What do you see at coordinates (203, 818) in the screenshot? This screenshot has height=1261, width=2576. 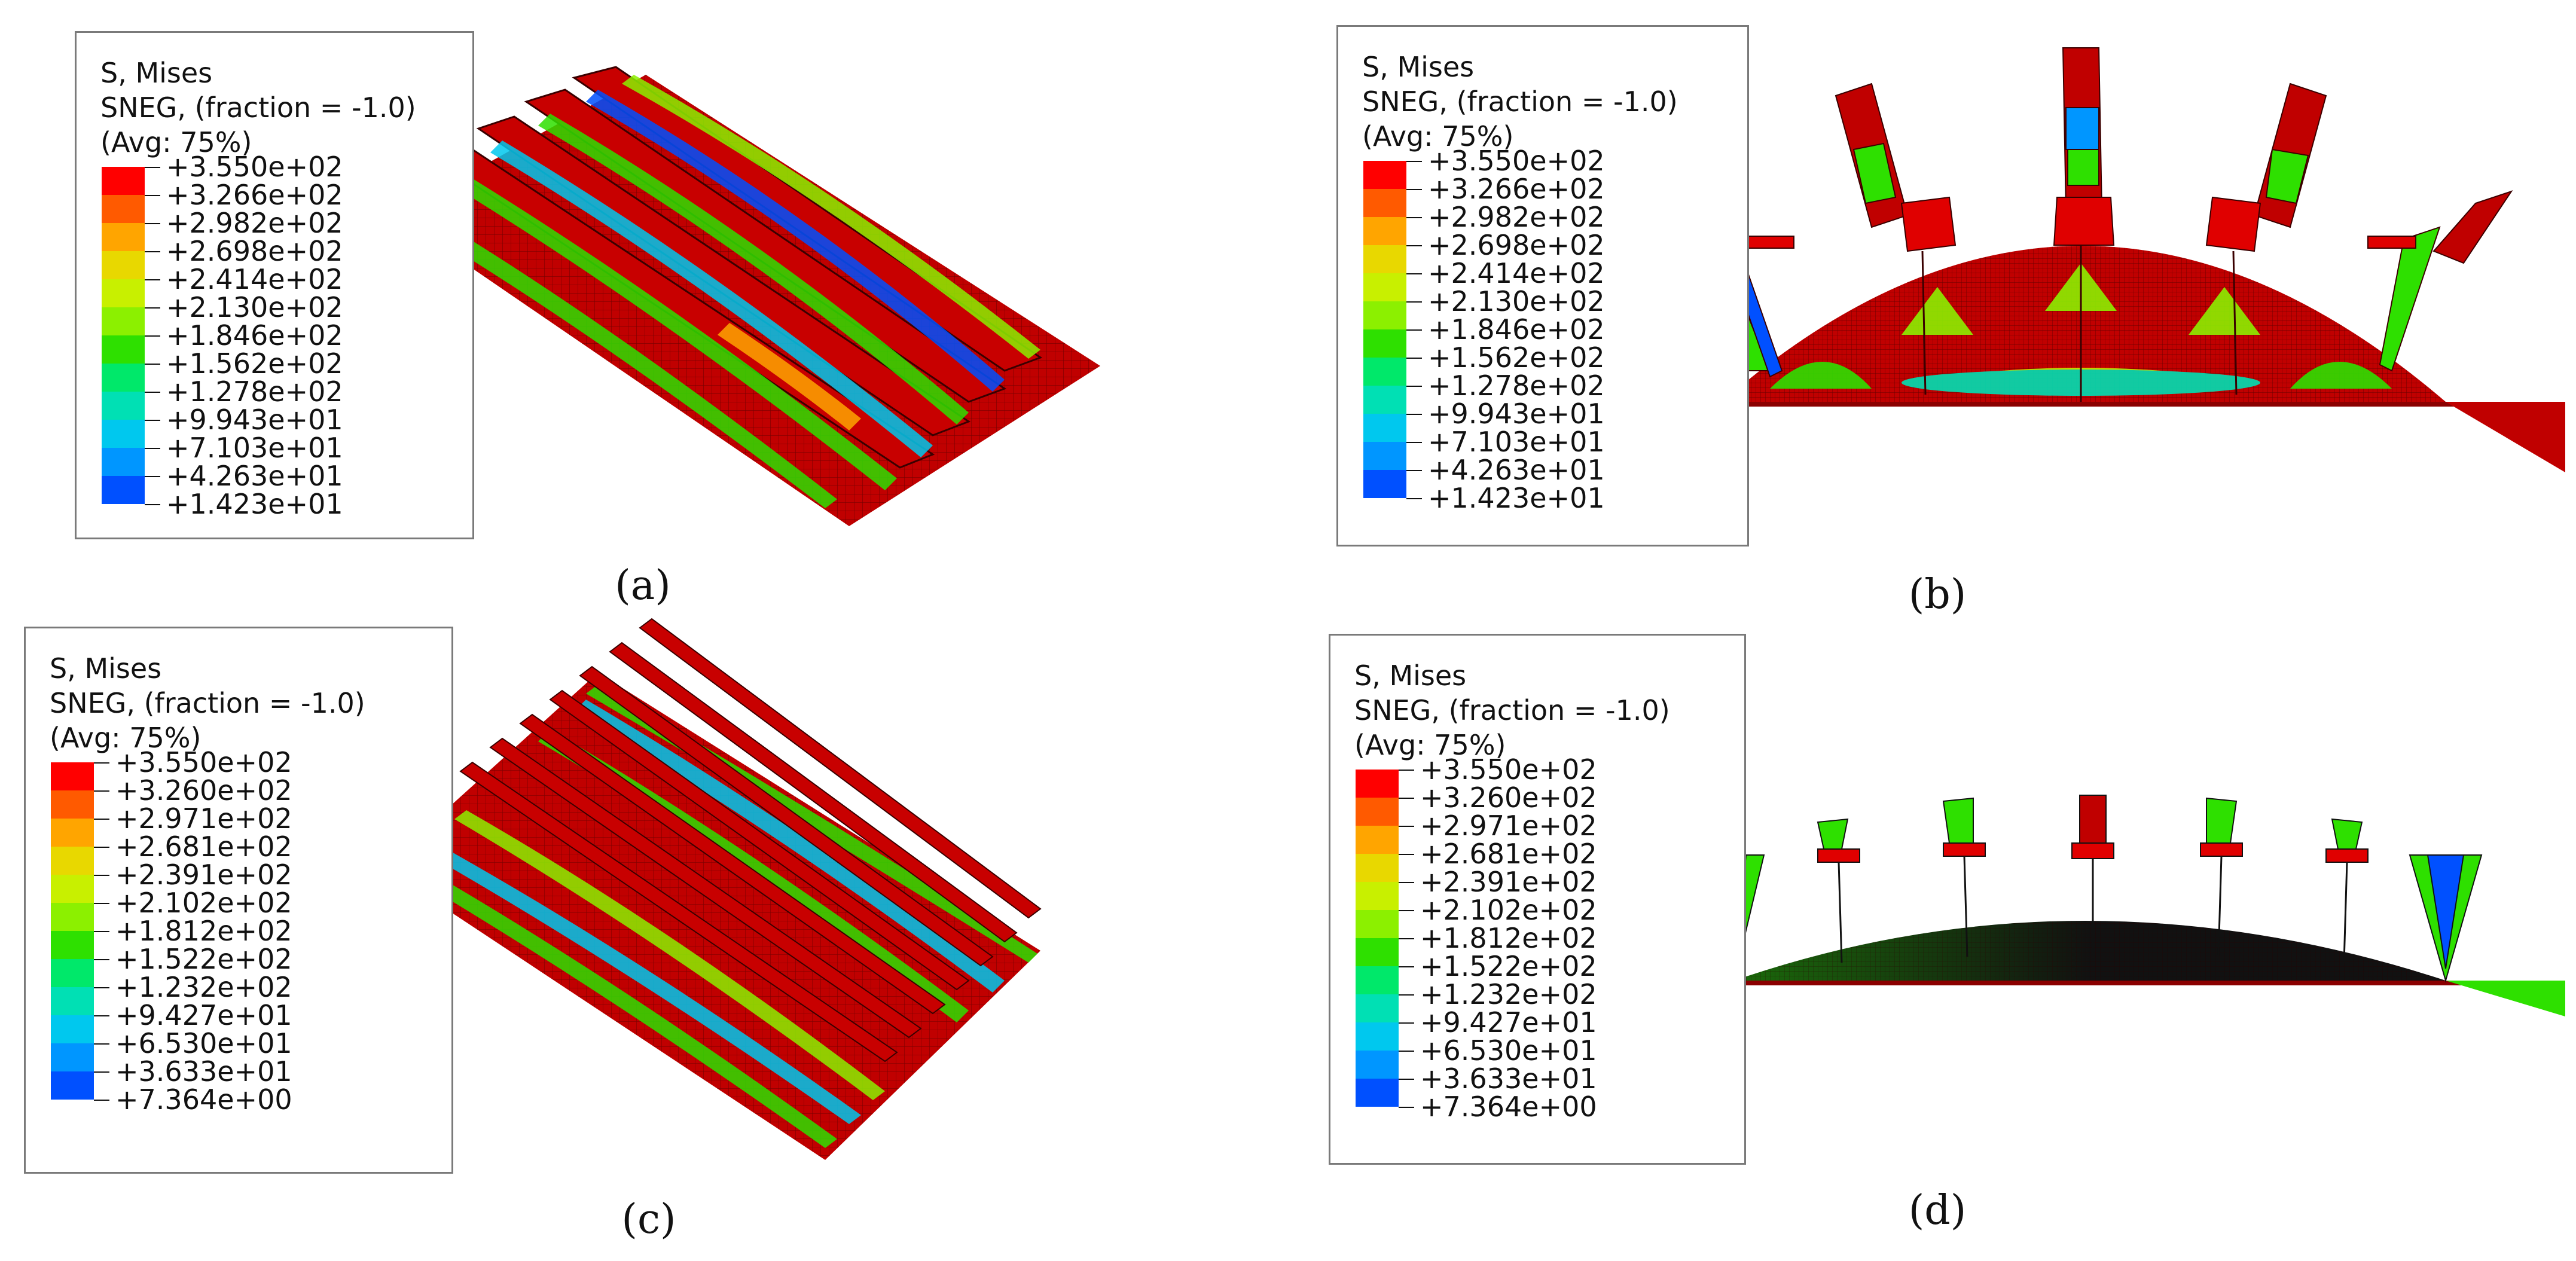 I see `legend-value: +2.971e+02` at bounding box center [203, 818].